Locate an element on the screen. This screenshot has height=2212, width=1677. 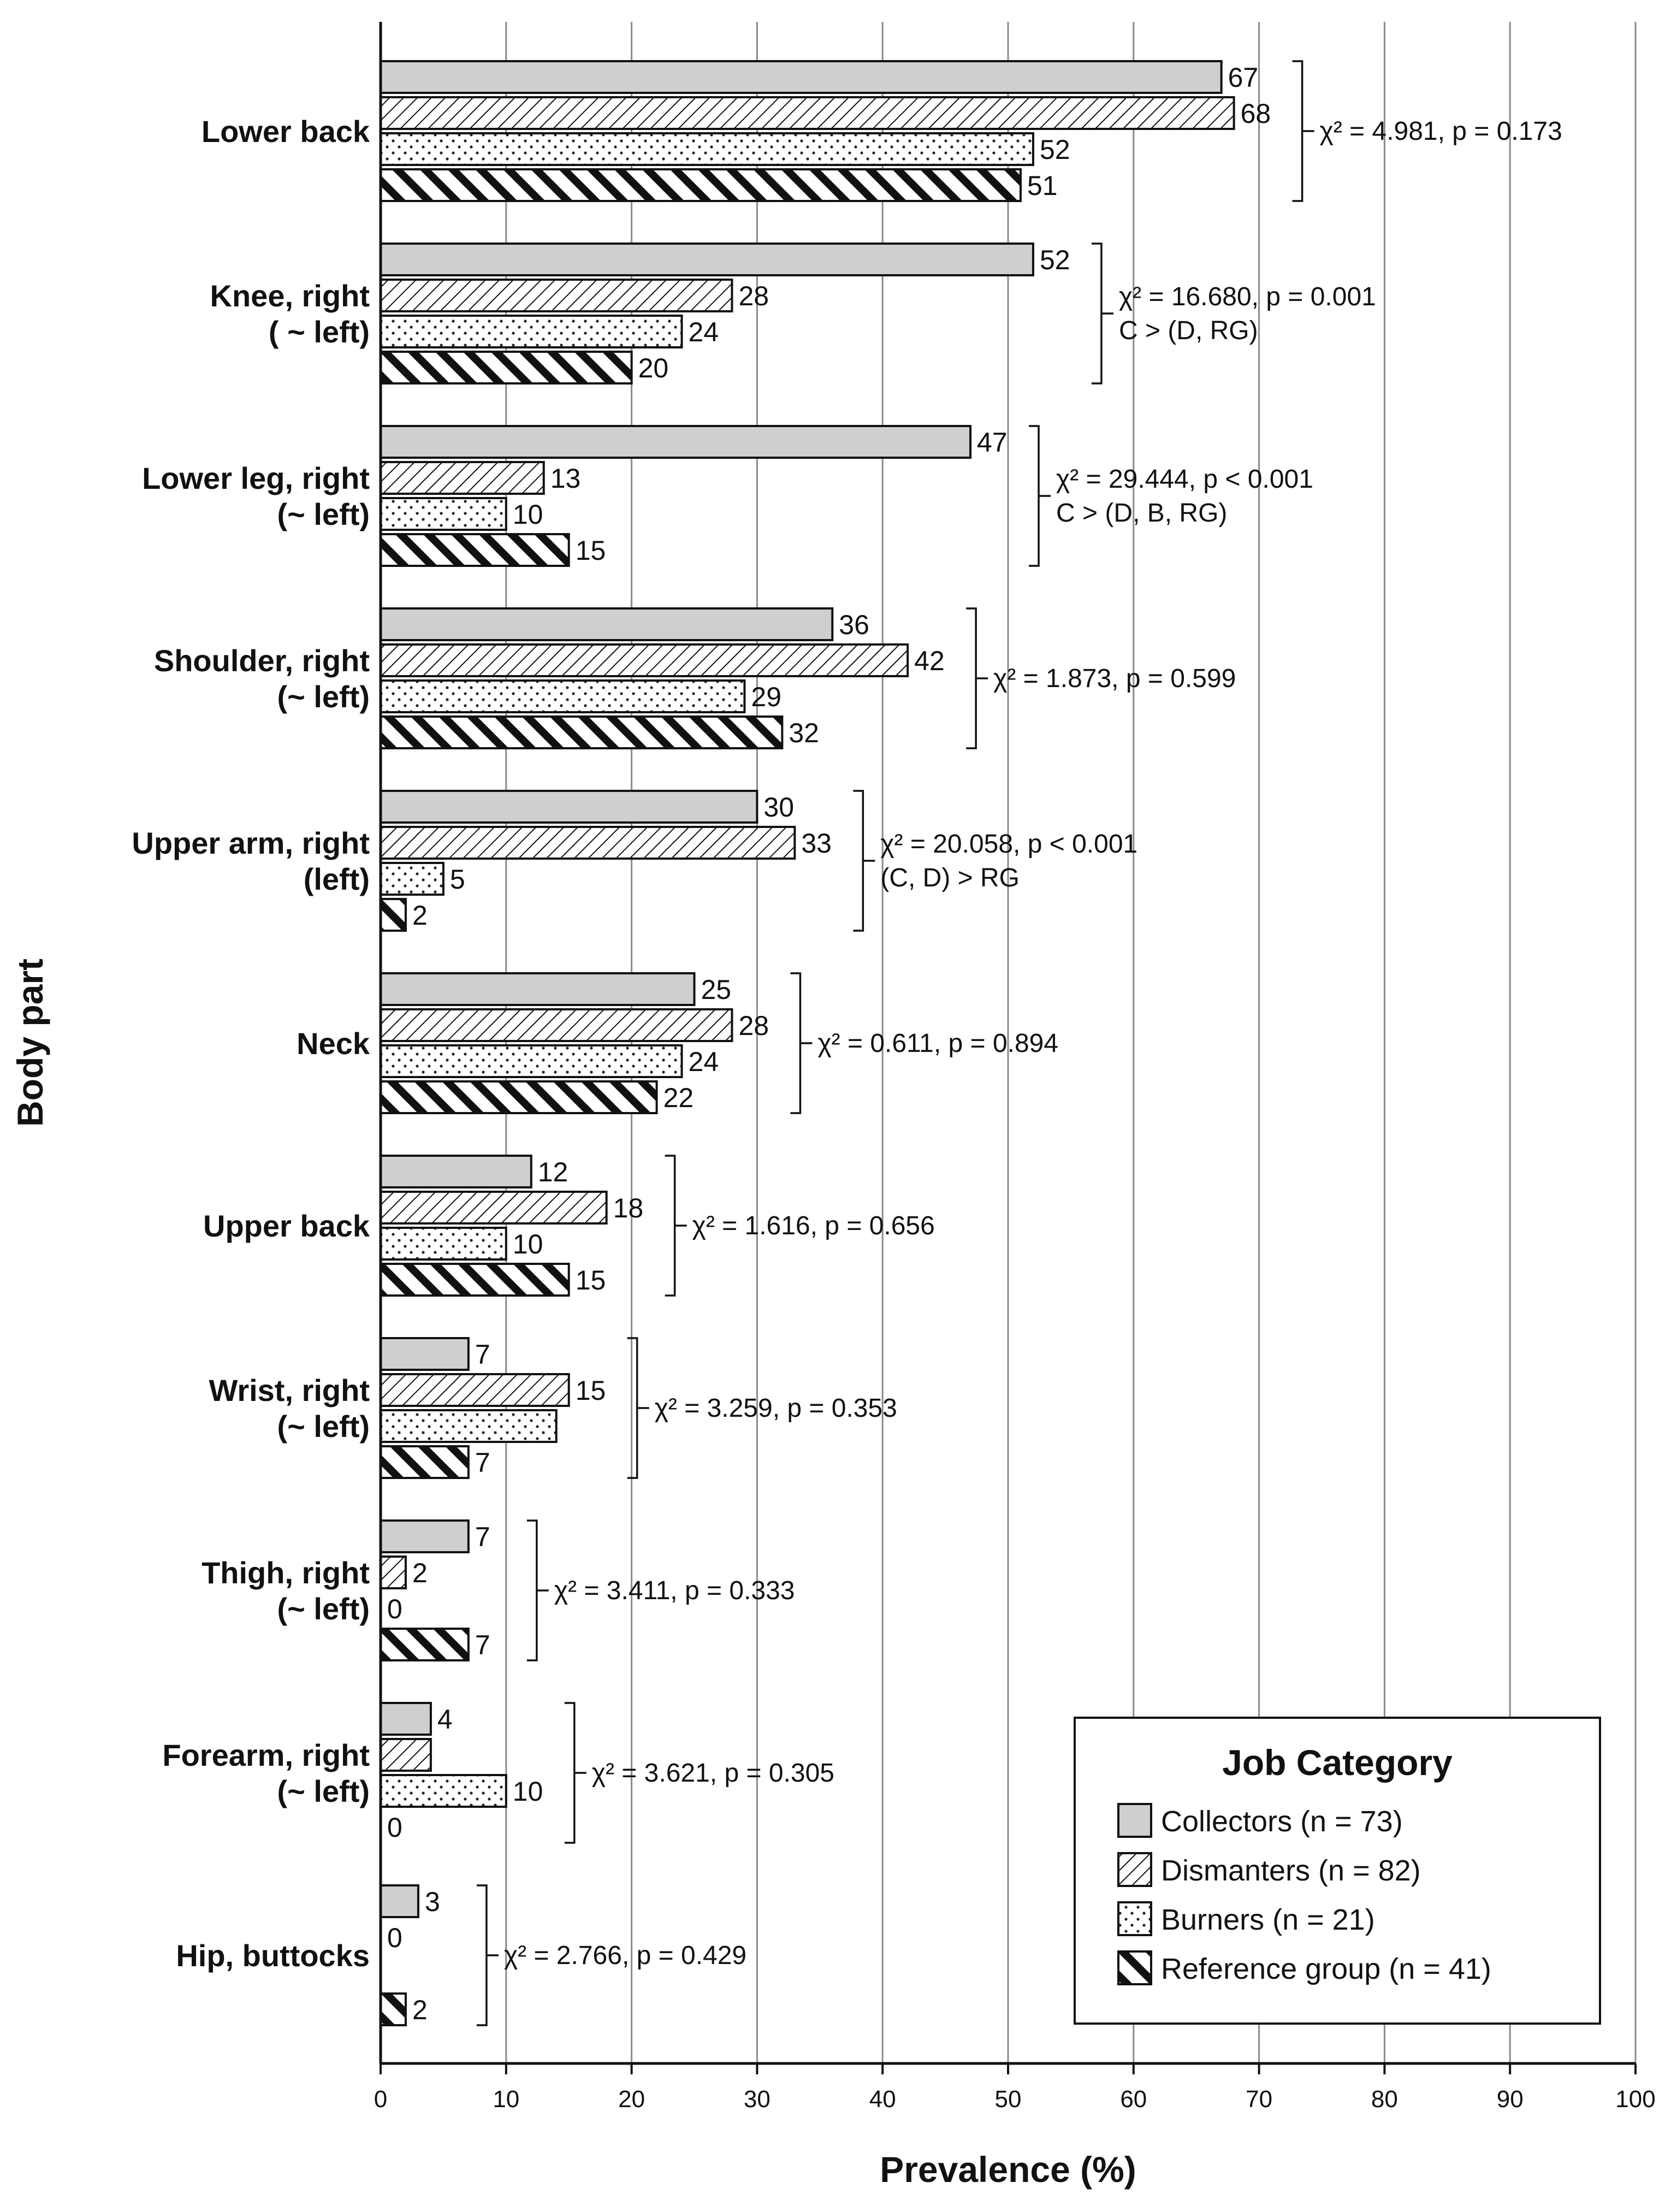
value-label-1-3: 52 is located at coordinates (1055, 149).